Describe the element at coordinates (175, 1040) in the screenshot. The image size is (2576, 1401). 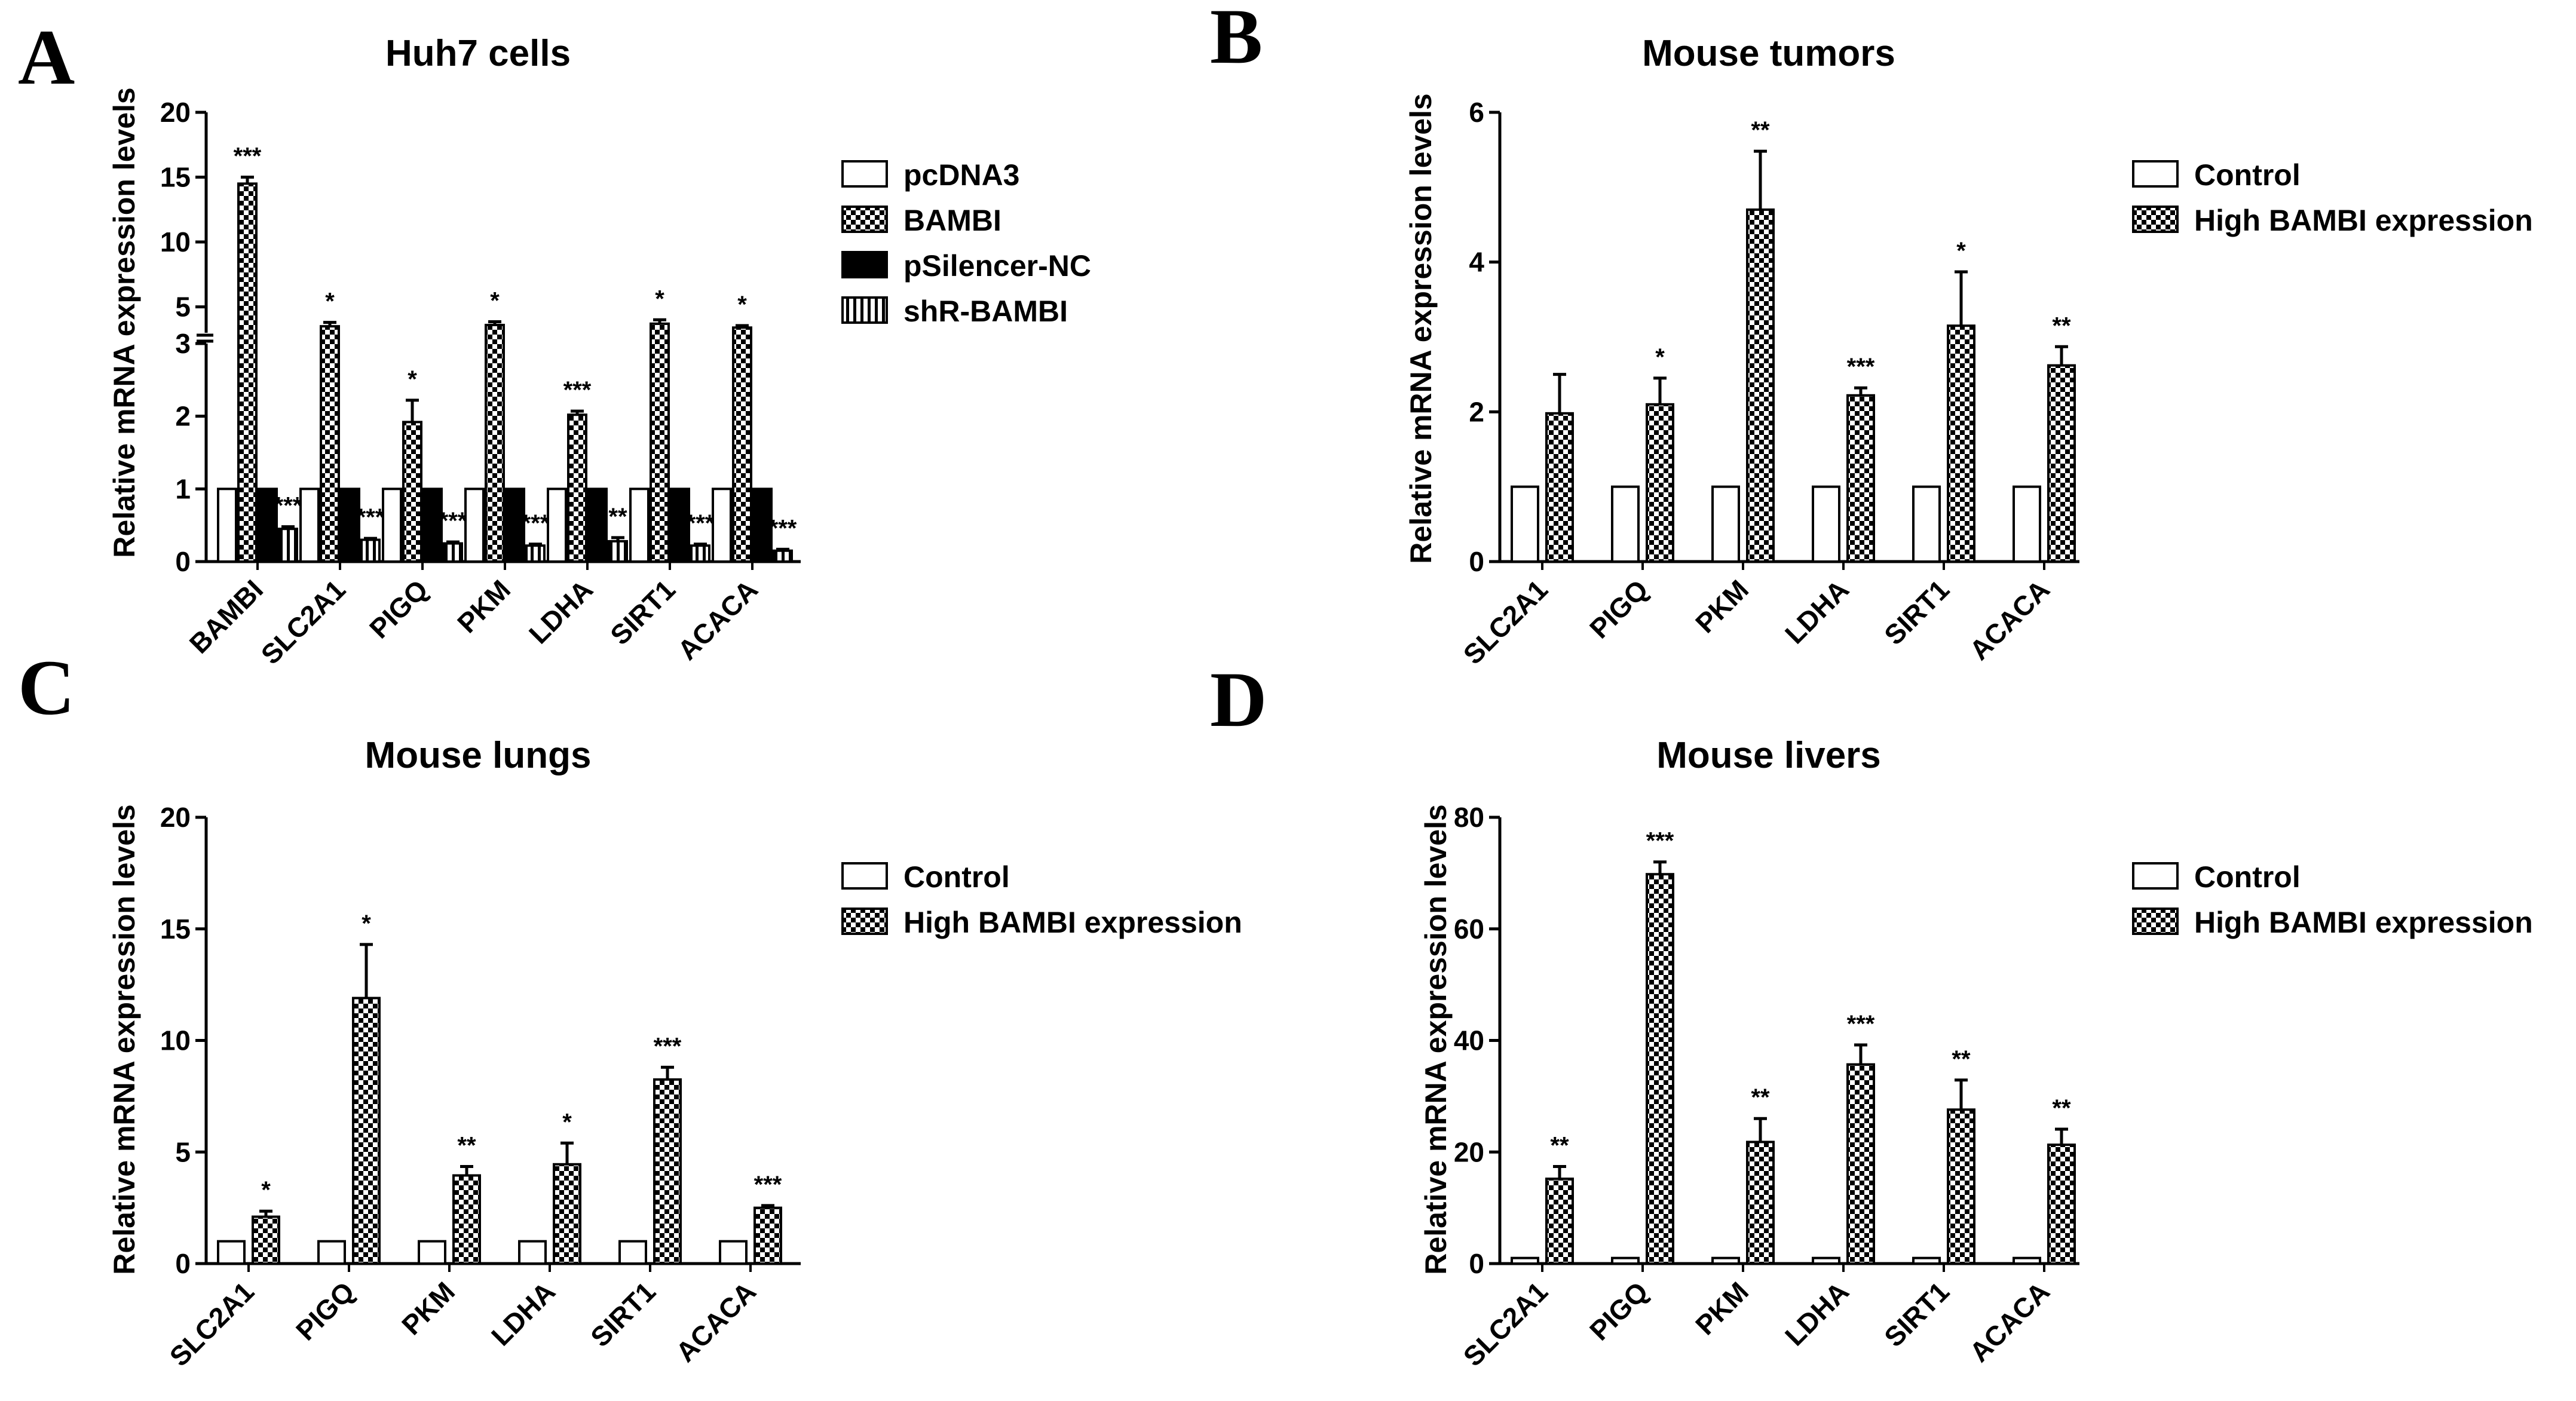
I see `y-tick-label: 10` at that location.